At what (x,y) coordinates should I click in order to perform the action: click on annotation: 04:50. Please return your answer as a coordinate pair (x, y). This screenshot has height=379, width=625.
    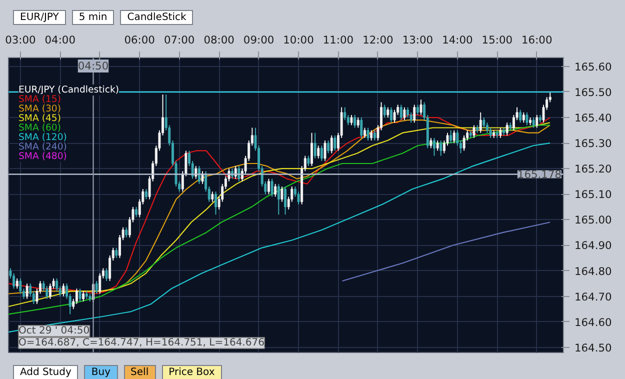
    Looking at the image, I should click on (93, 66).